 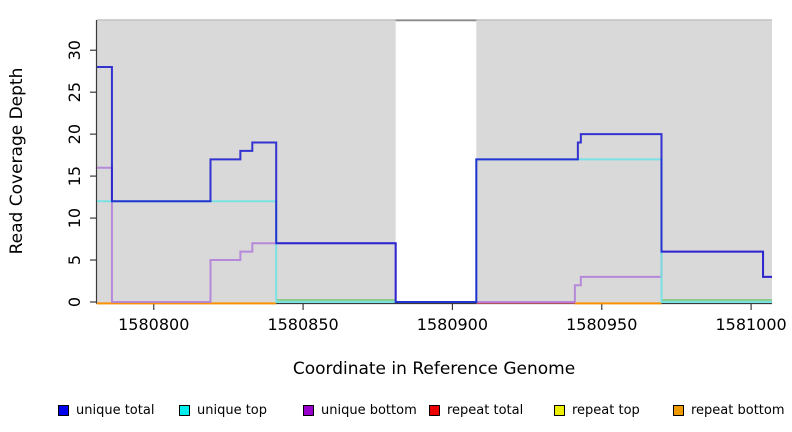 I want to click on legend-label: unique total, so click(x=115, y=410).